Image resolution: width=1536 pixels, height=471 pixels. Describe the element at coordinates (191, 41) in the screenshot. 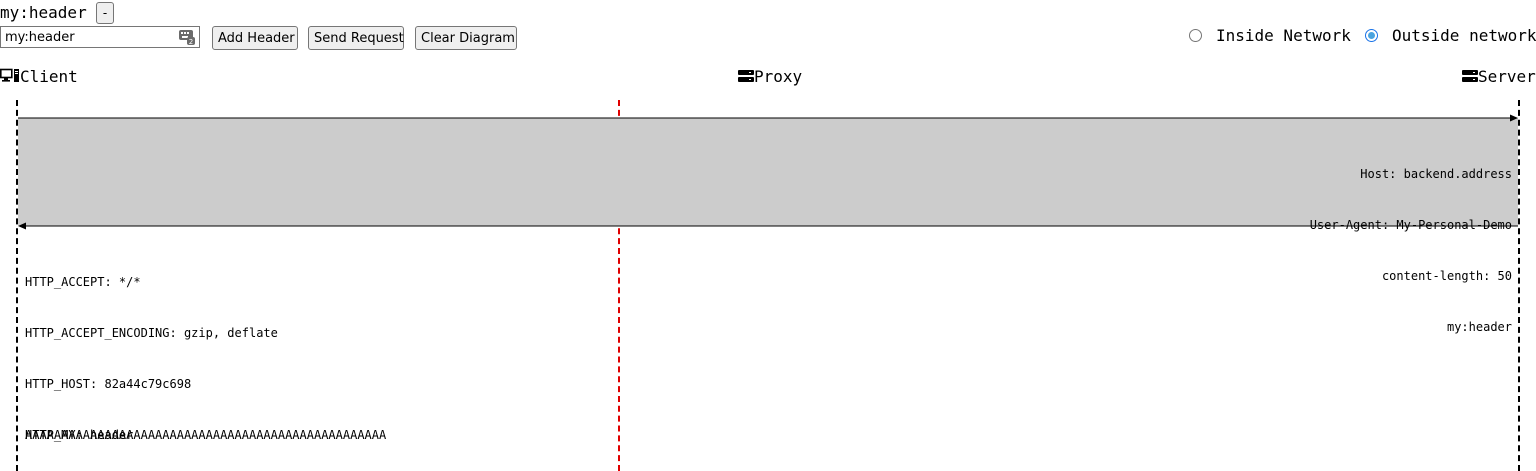

I see `svg-text: 2` at that location.